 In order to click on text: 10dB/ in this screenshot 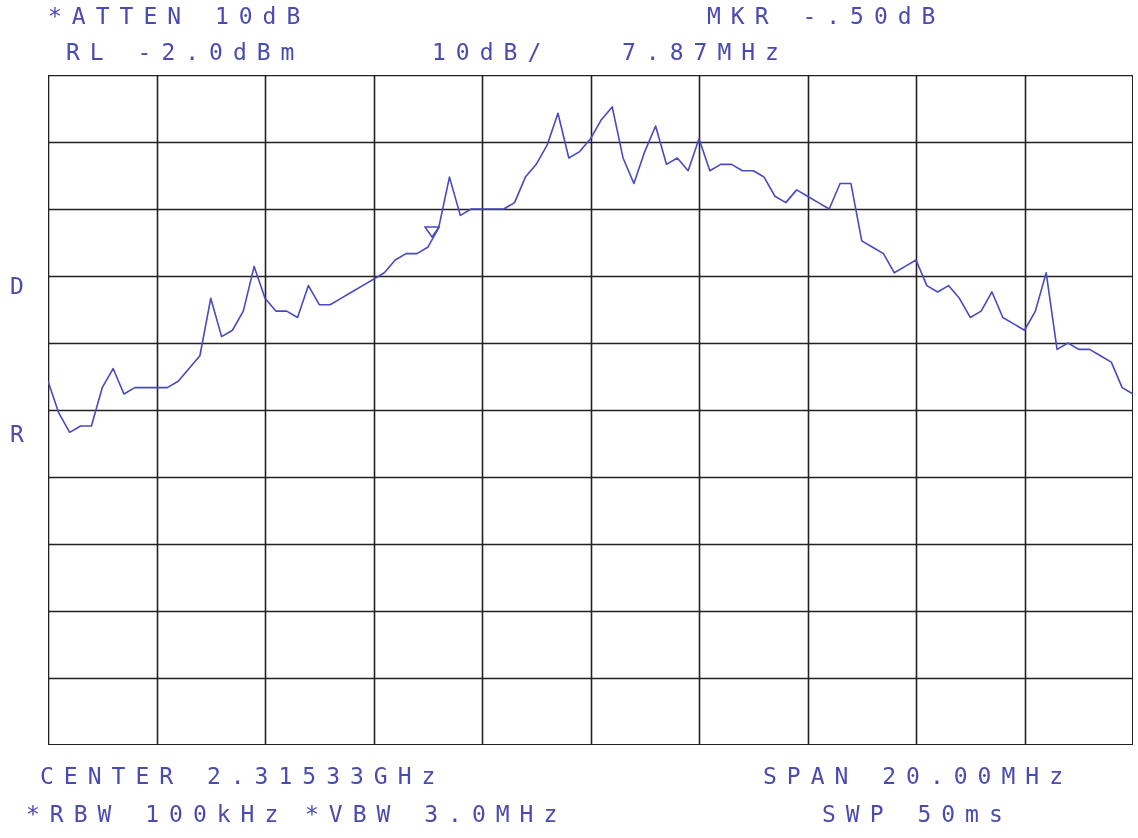, I will do `click(492, 52)`.